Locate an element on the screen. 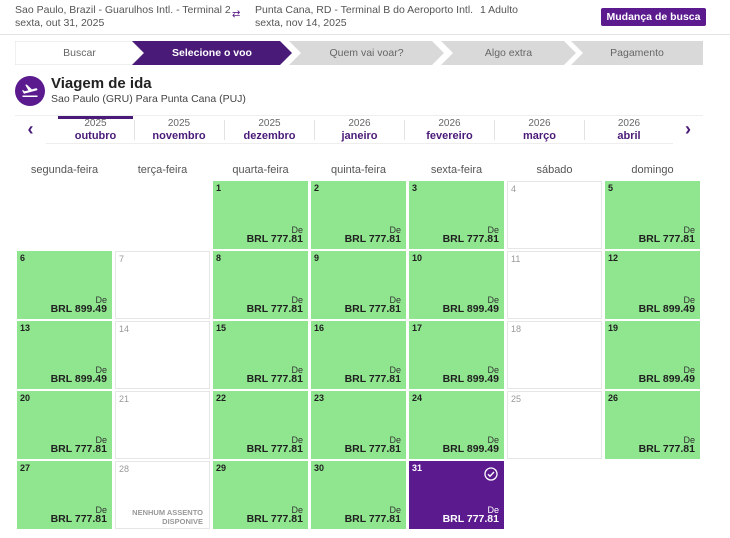  day-number: 10 is located at coordinates (417, 258).